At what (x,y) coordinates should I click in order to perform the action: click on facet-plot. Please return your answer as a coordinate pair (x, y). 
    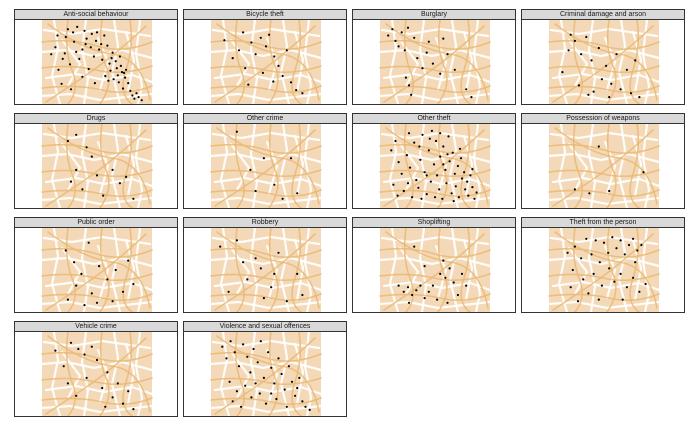
    Looking at the image, I should click on (435, 62).